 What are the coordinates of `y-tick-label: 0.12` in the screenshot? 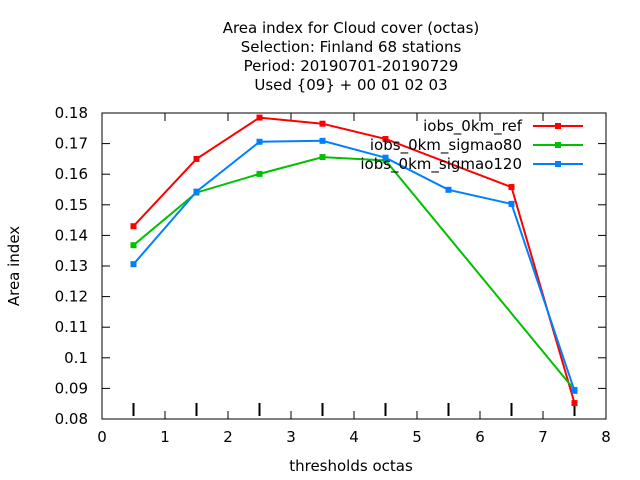 It's located at (71, 297).